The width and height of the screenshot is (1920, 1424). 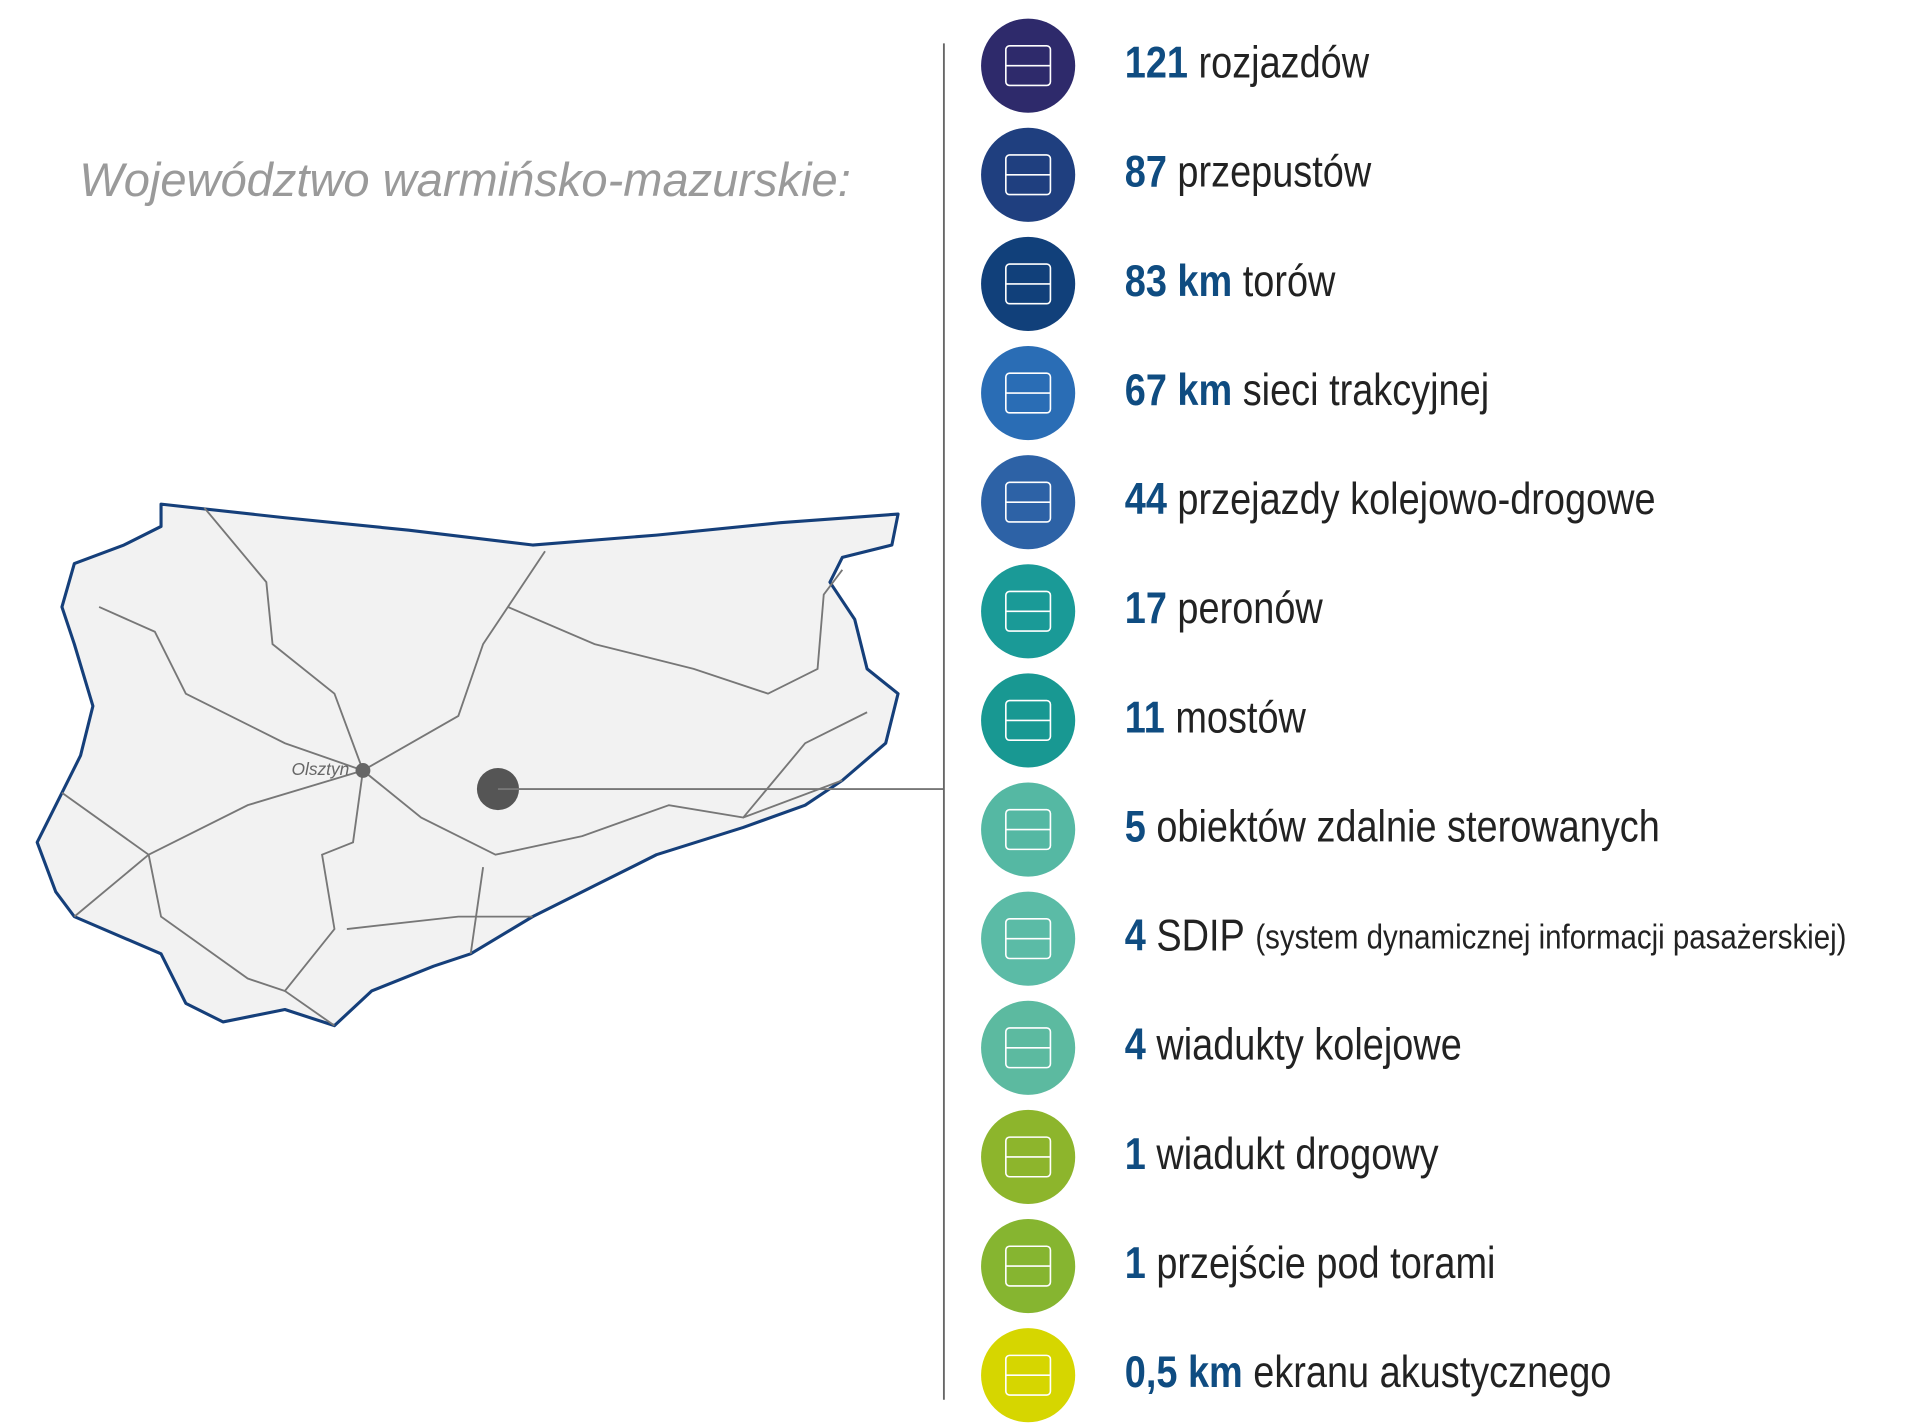 I want to click on item-text: 44 przejazdy kolejowo-drogowe, so click(x=1390, y=499).